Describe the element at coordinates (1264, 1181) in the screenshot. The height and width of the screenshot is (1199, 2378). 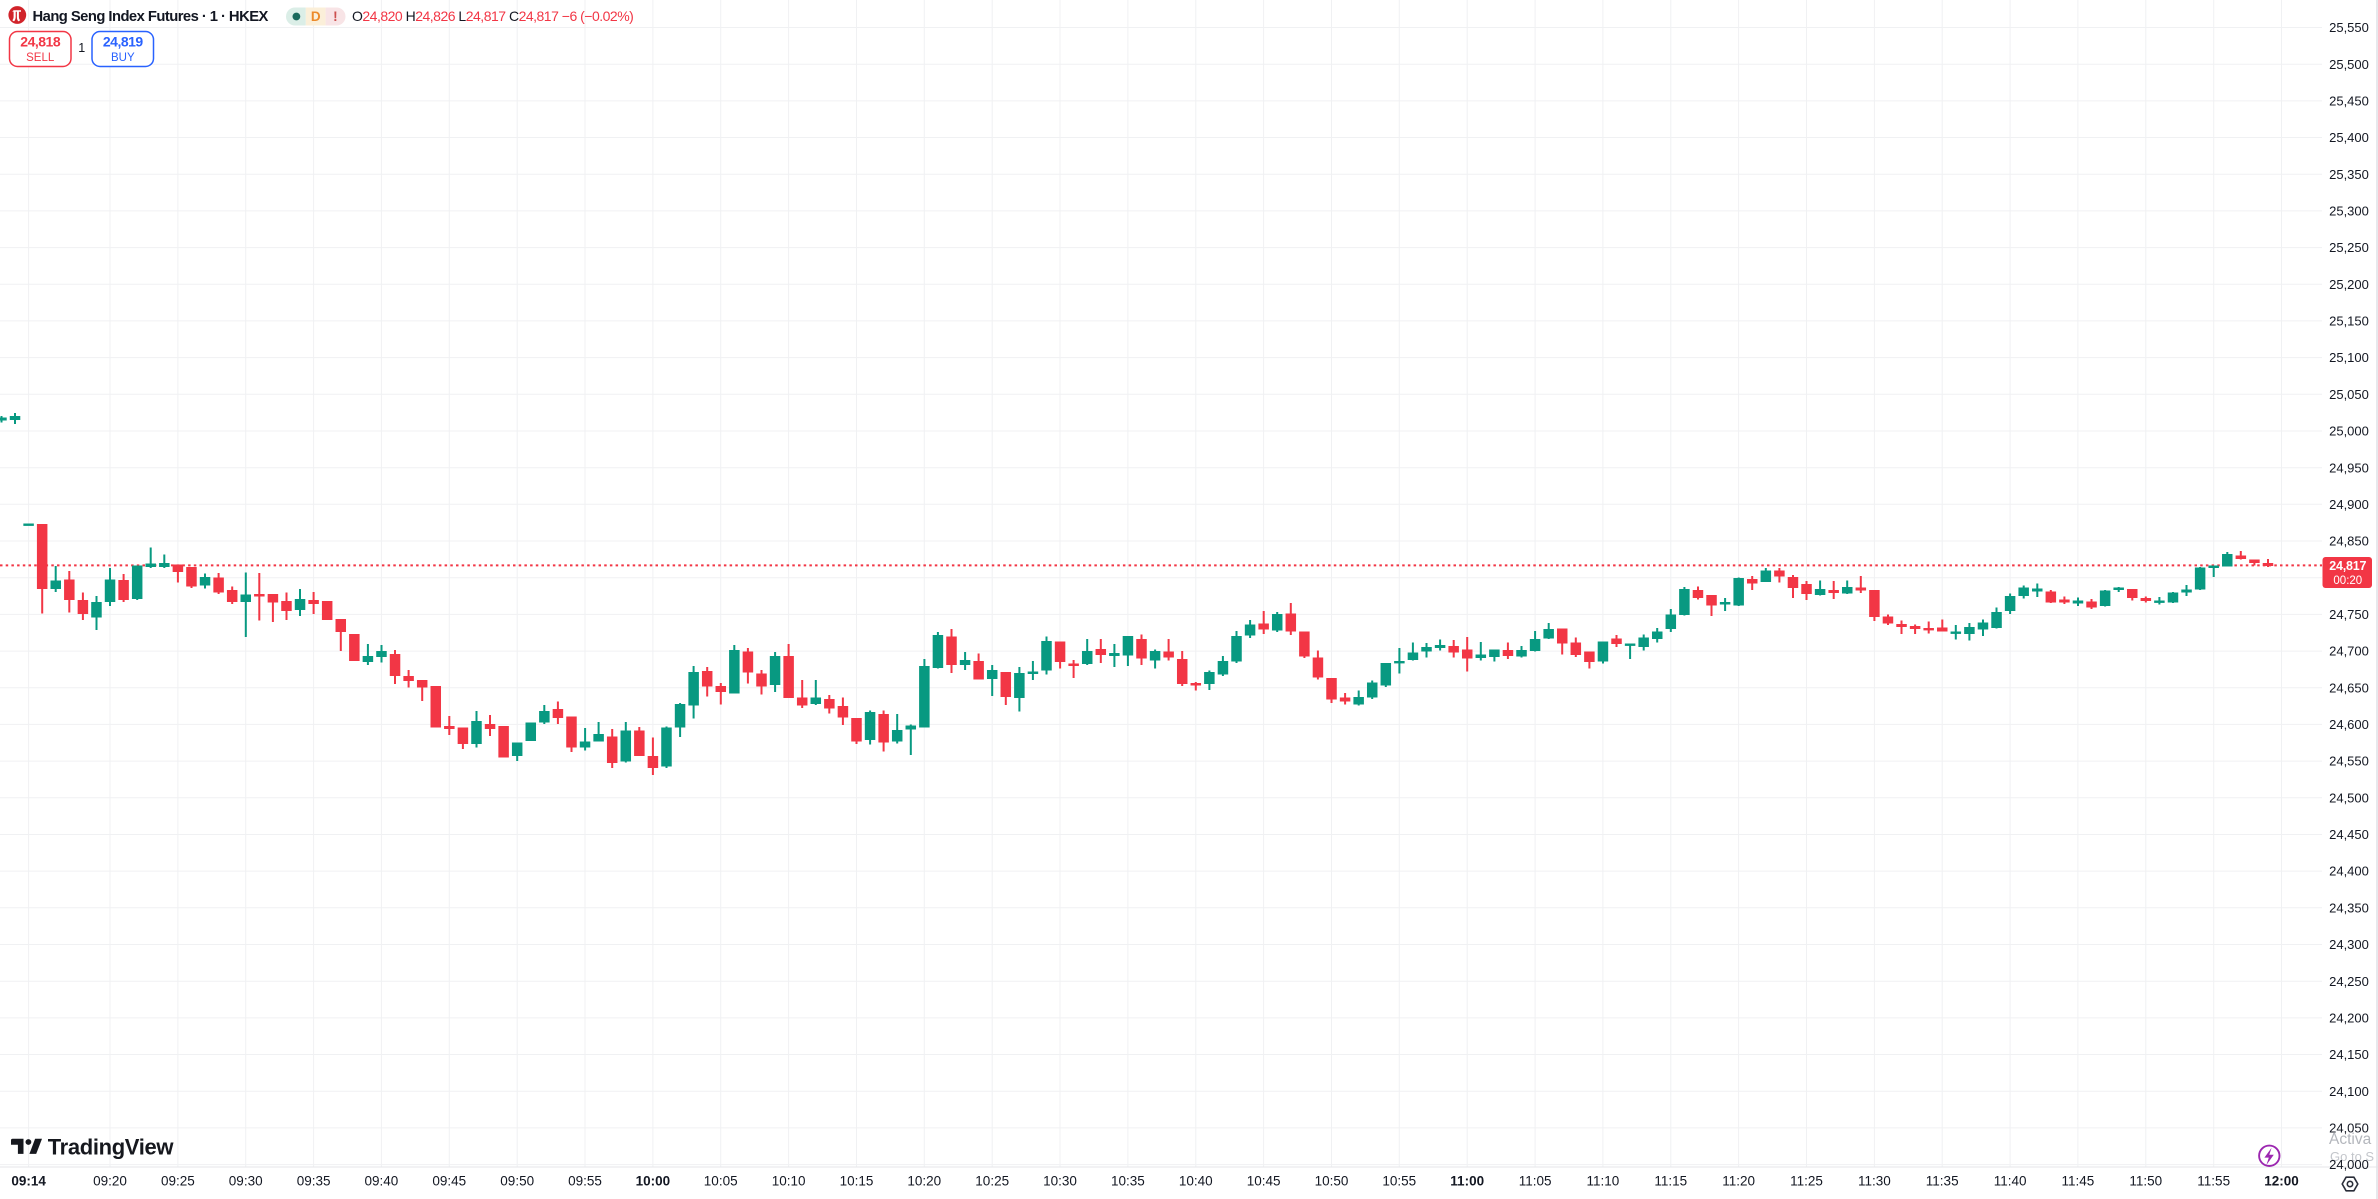
I see `svg-text: 10:45` at that location.